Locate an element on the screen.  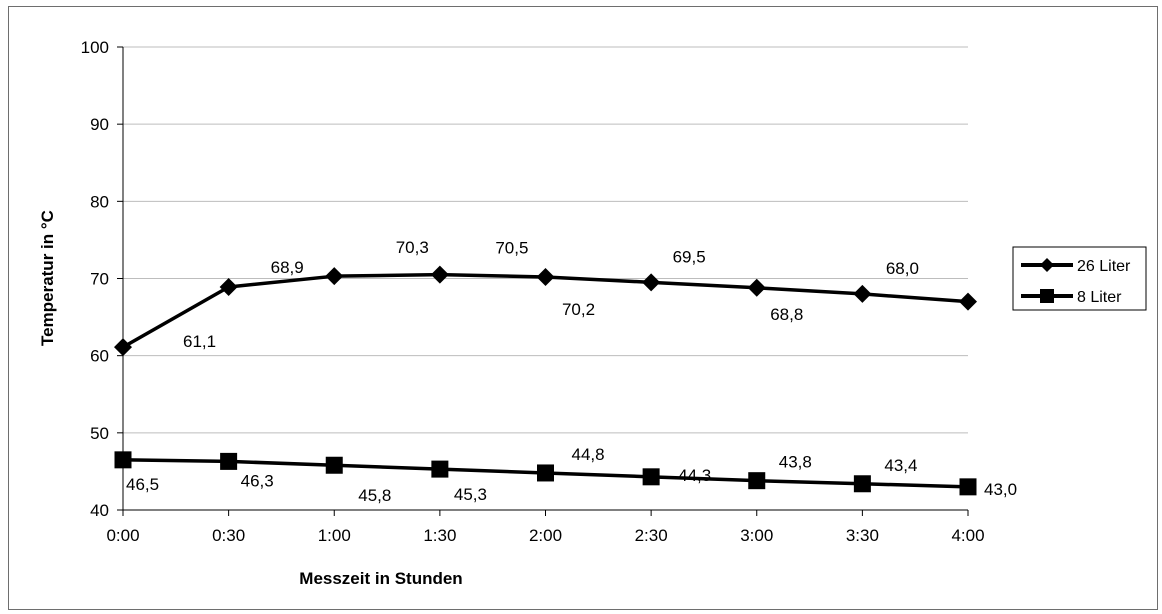
y-tick-label: 60 is located at coordinates (99, 356).